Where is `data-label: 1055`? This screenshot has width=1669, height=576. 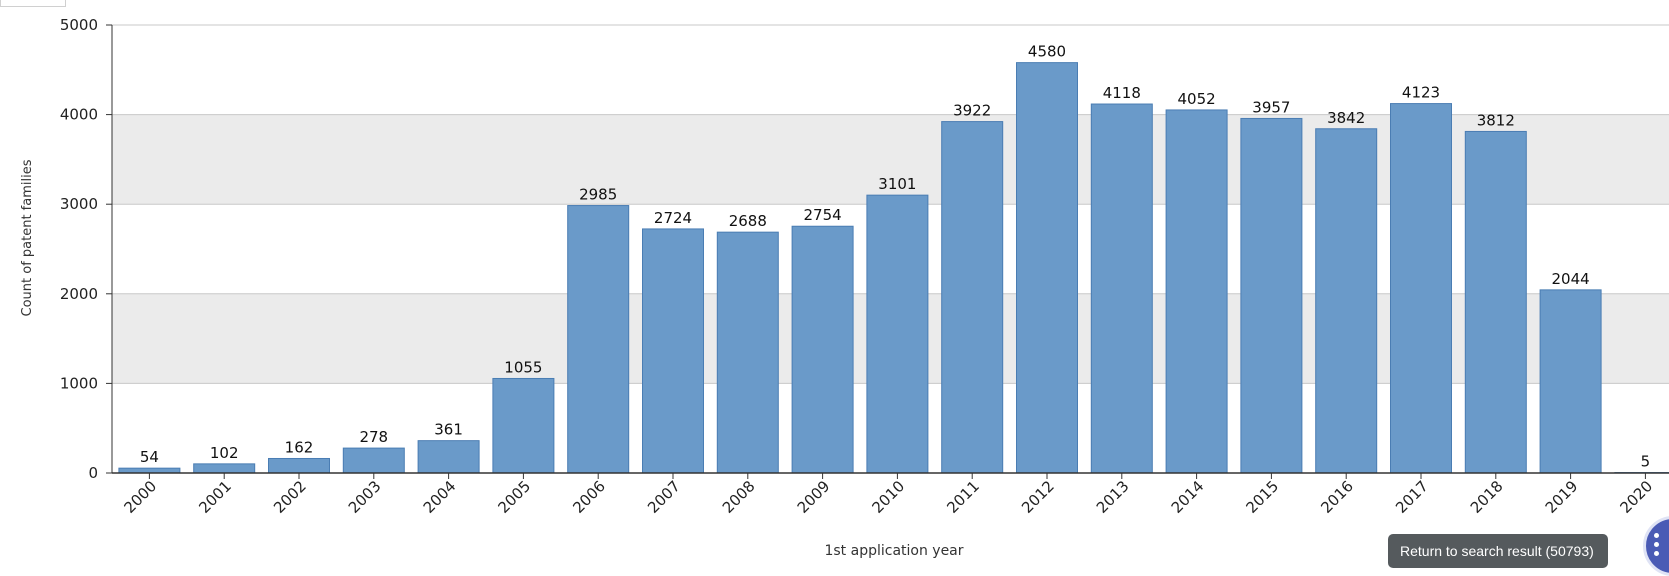
data-label: 1055 is located at coordinates (523, 367).